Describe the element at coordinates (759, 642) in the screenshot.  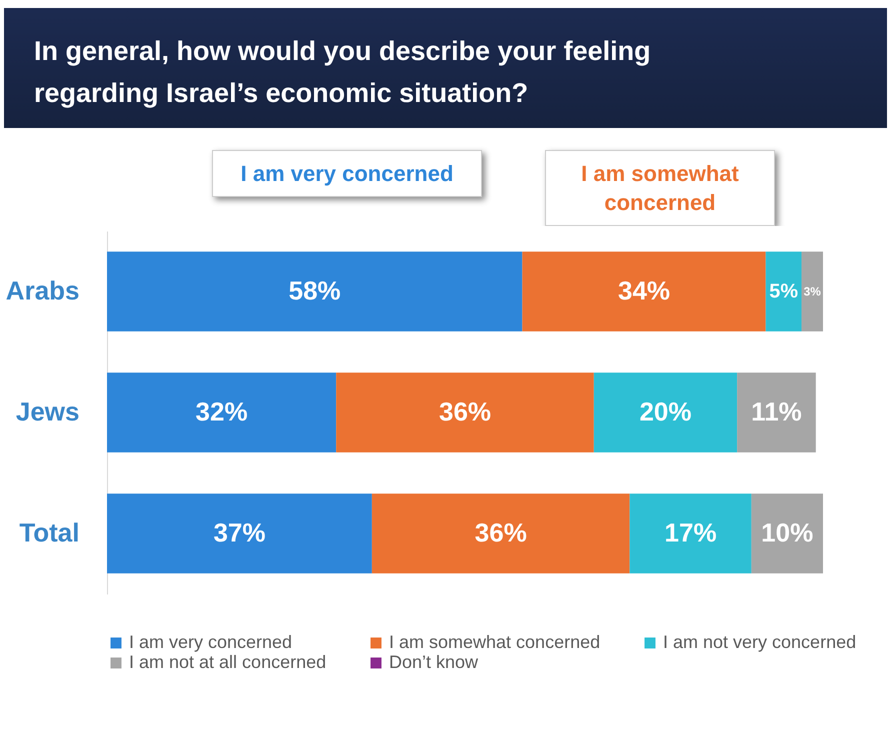
I see `legend-label: I am not very concerned` at that location.